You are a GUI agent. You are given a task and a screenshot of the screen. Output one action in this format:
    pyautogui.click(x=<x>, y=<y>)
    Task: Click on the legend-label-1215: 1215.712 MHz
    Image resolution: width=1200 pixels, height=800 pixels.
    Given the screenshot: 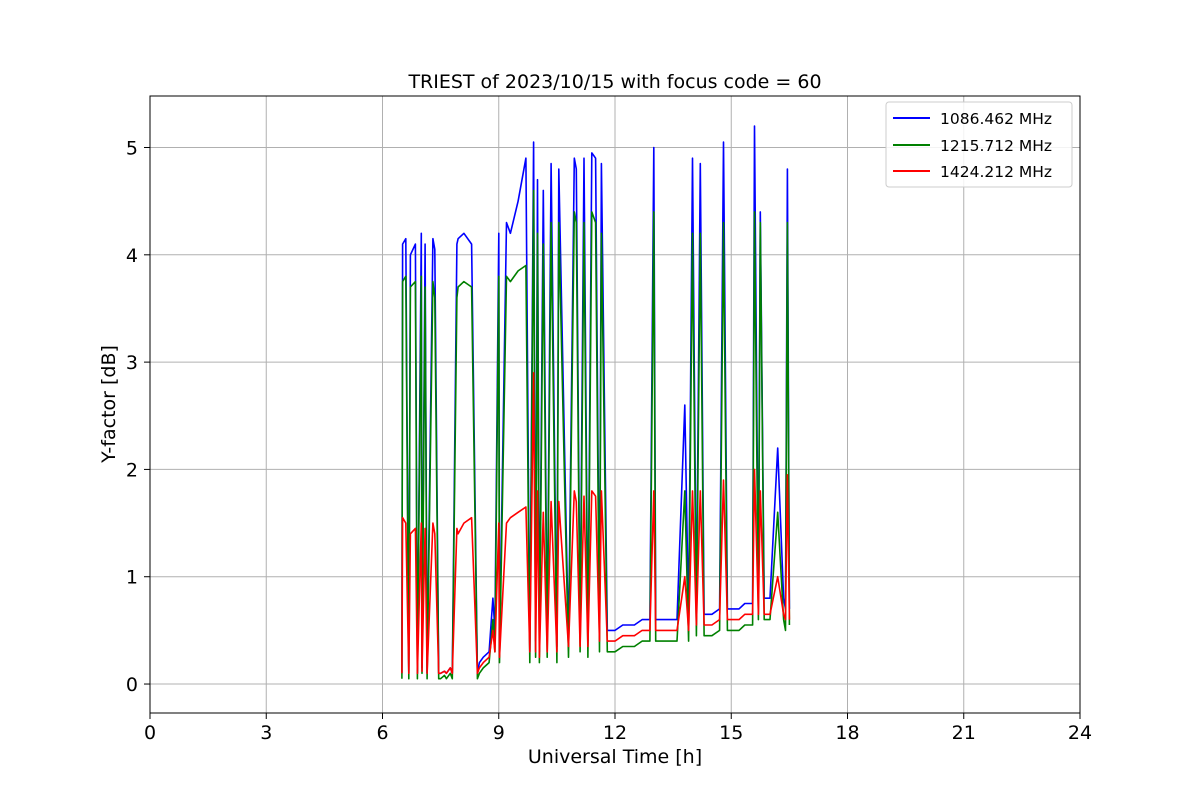 What is the action you would take?
    pyautogui.click(x=996, y=146)
    